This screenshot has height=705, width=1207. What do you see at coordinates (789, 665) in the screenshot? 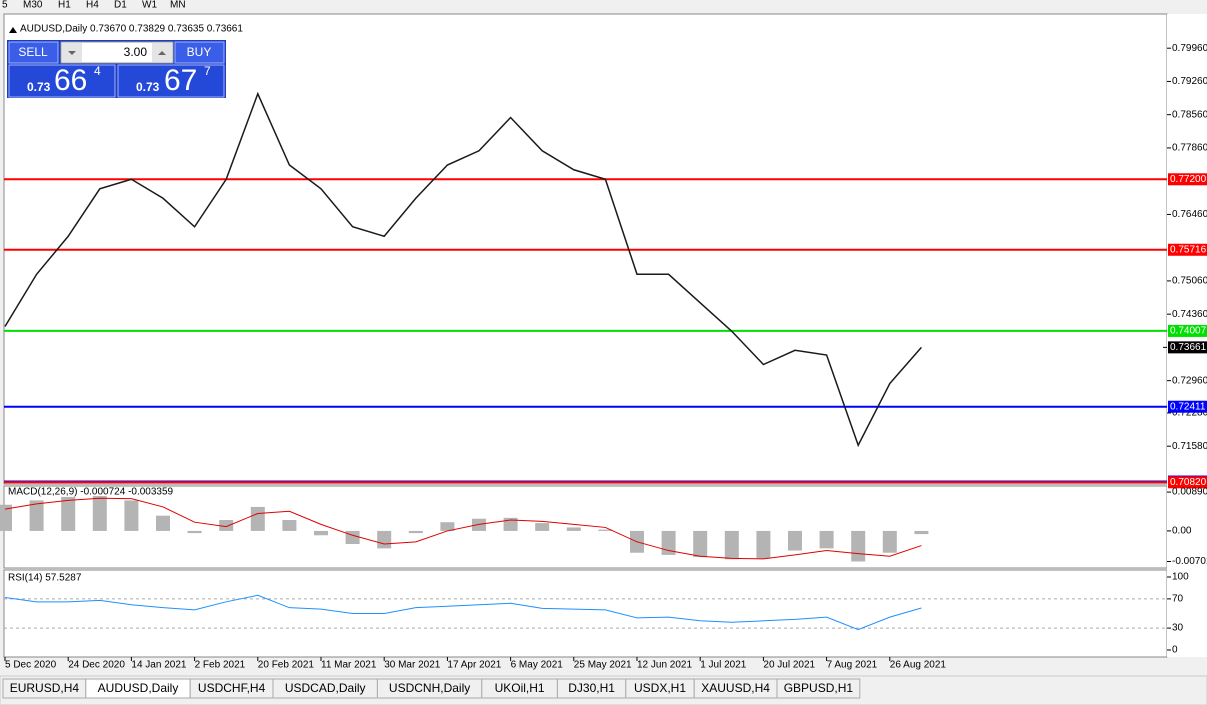
I see `x-tick-label: 20 Jul 2021` at bounding box center [789, 665].